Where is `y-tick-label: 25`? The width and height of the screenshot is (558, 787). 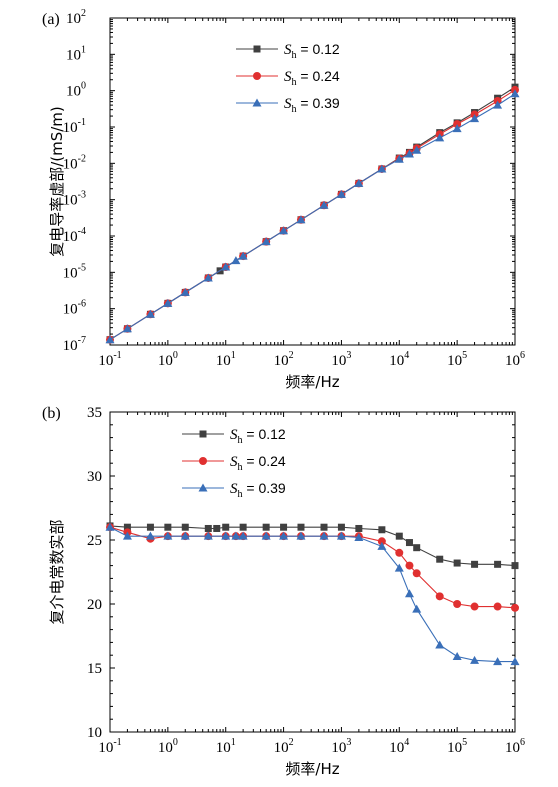
y-tick-label: 25 is located at coordinates (94, 541).